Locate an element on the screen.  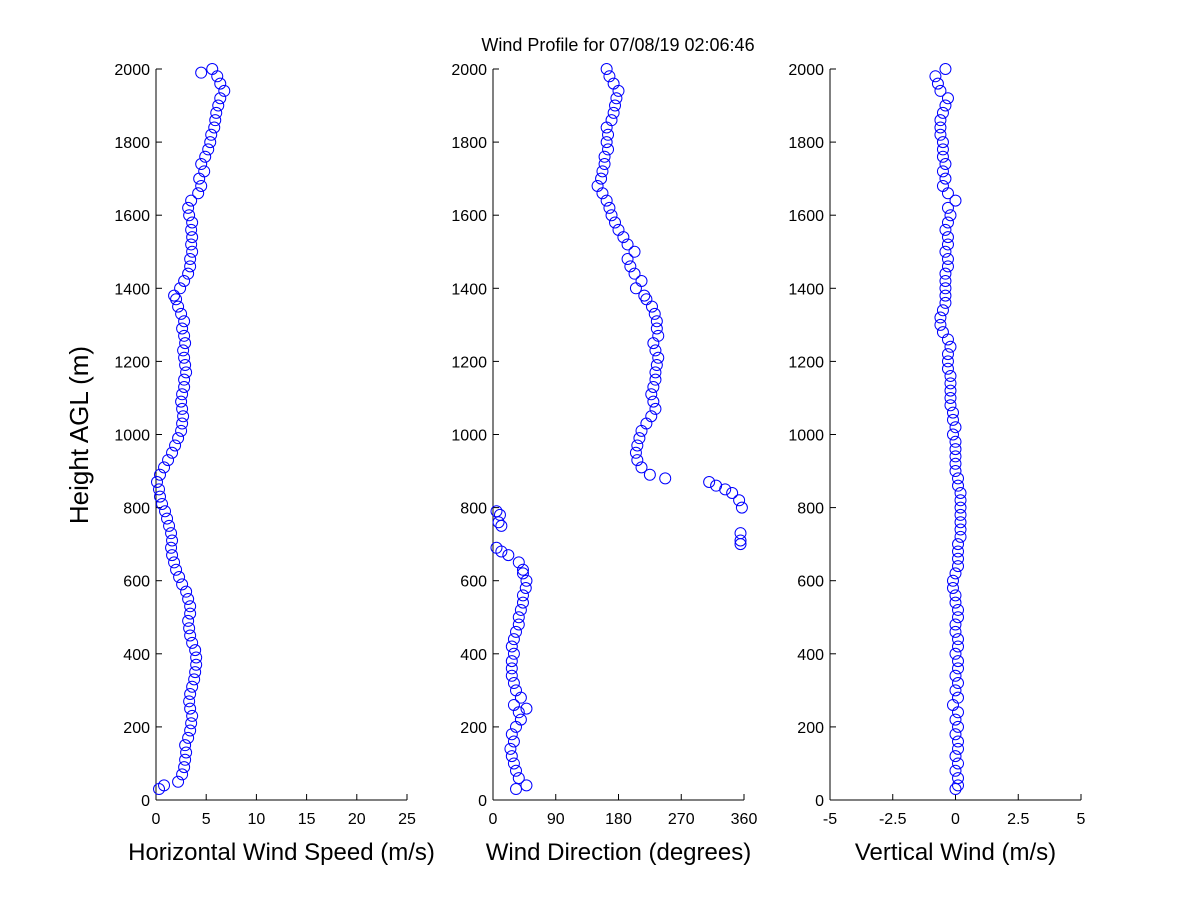
panel-2-y-tick-label: 1200 is located at coordinates (469, 362).